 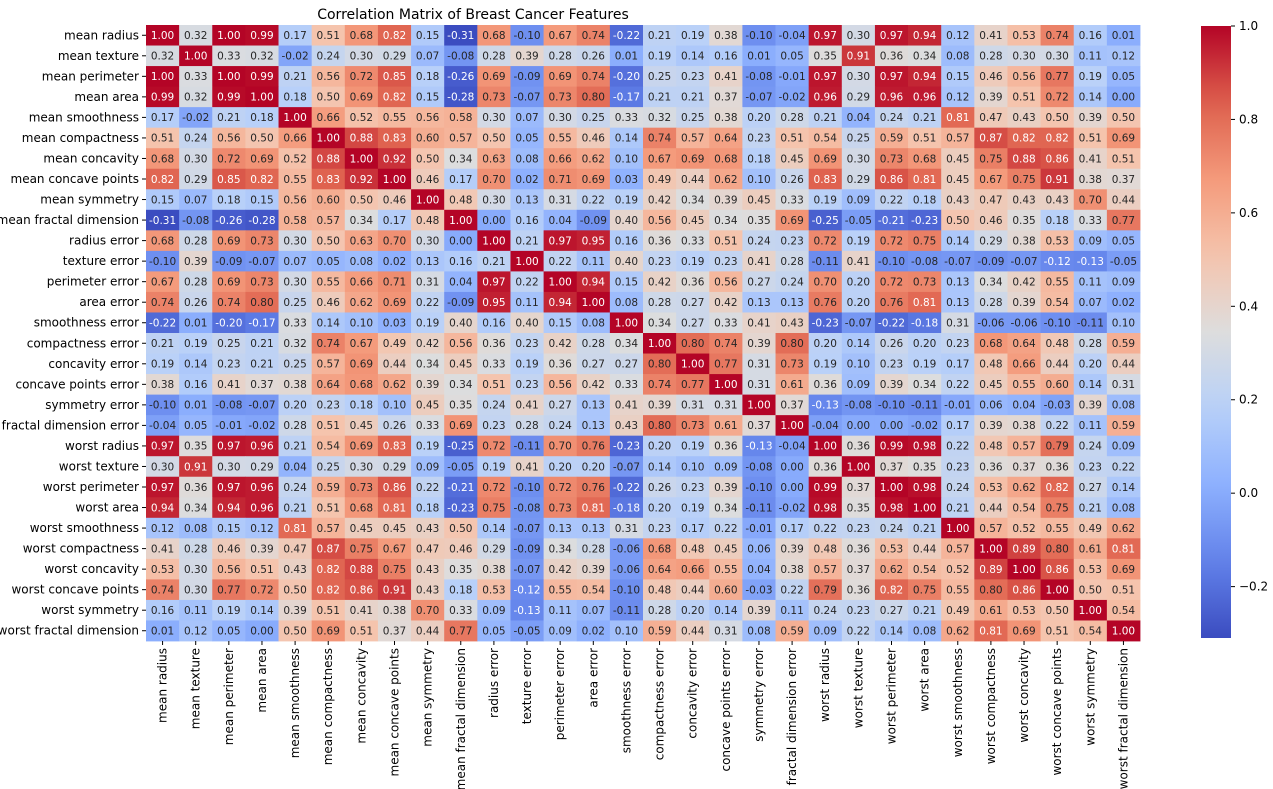 I want to click on row-label: mean radius, so click(x=101, y=35).